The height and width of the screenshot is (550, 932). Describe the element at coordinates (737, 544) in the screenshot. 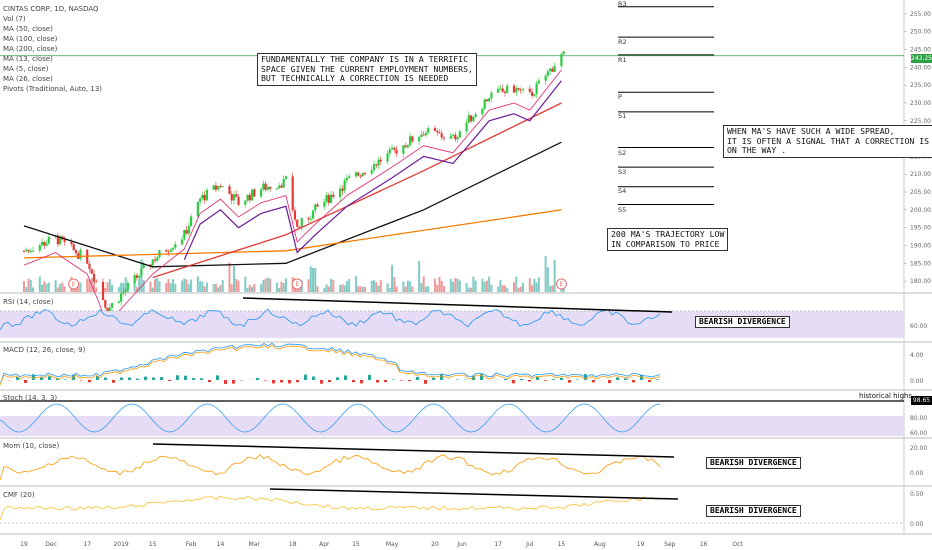

I see `x-tick: Oct` at that location.